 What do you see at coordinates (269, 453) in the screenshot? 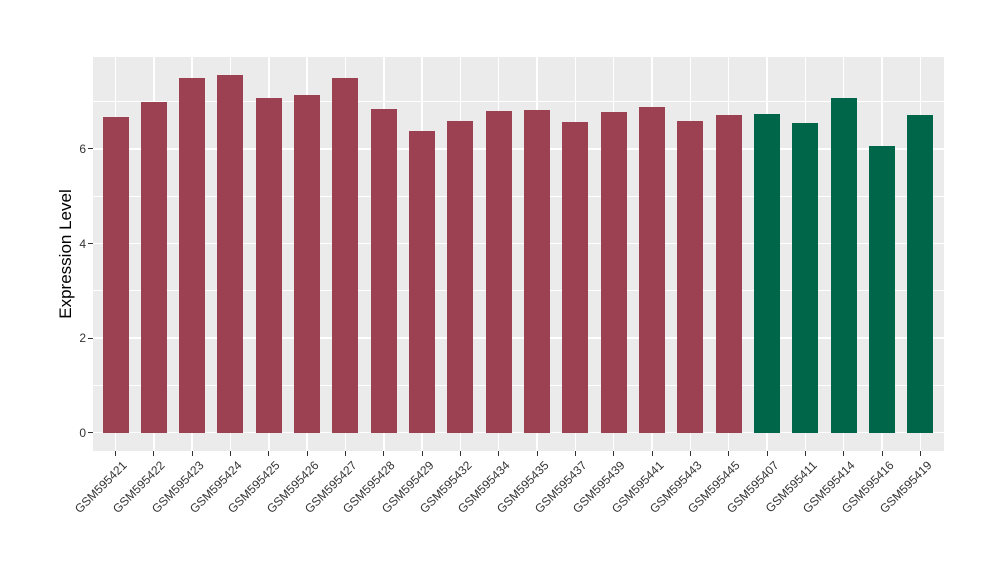
I see `x-tick-mark-GSM595425` at bounding box center [269, 453].